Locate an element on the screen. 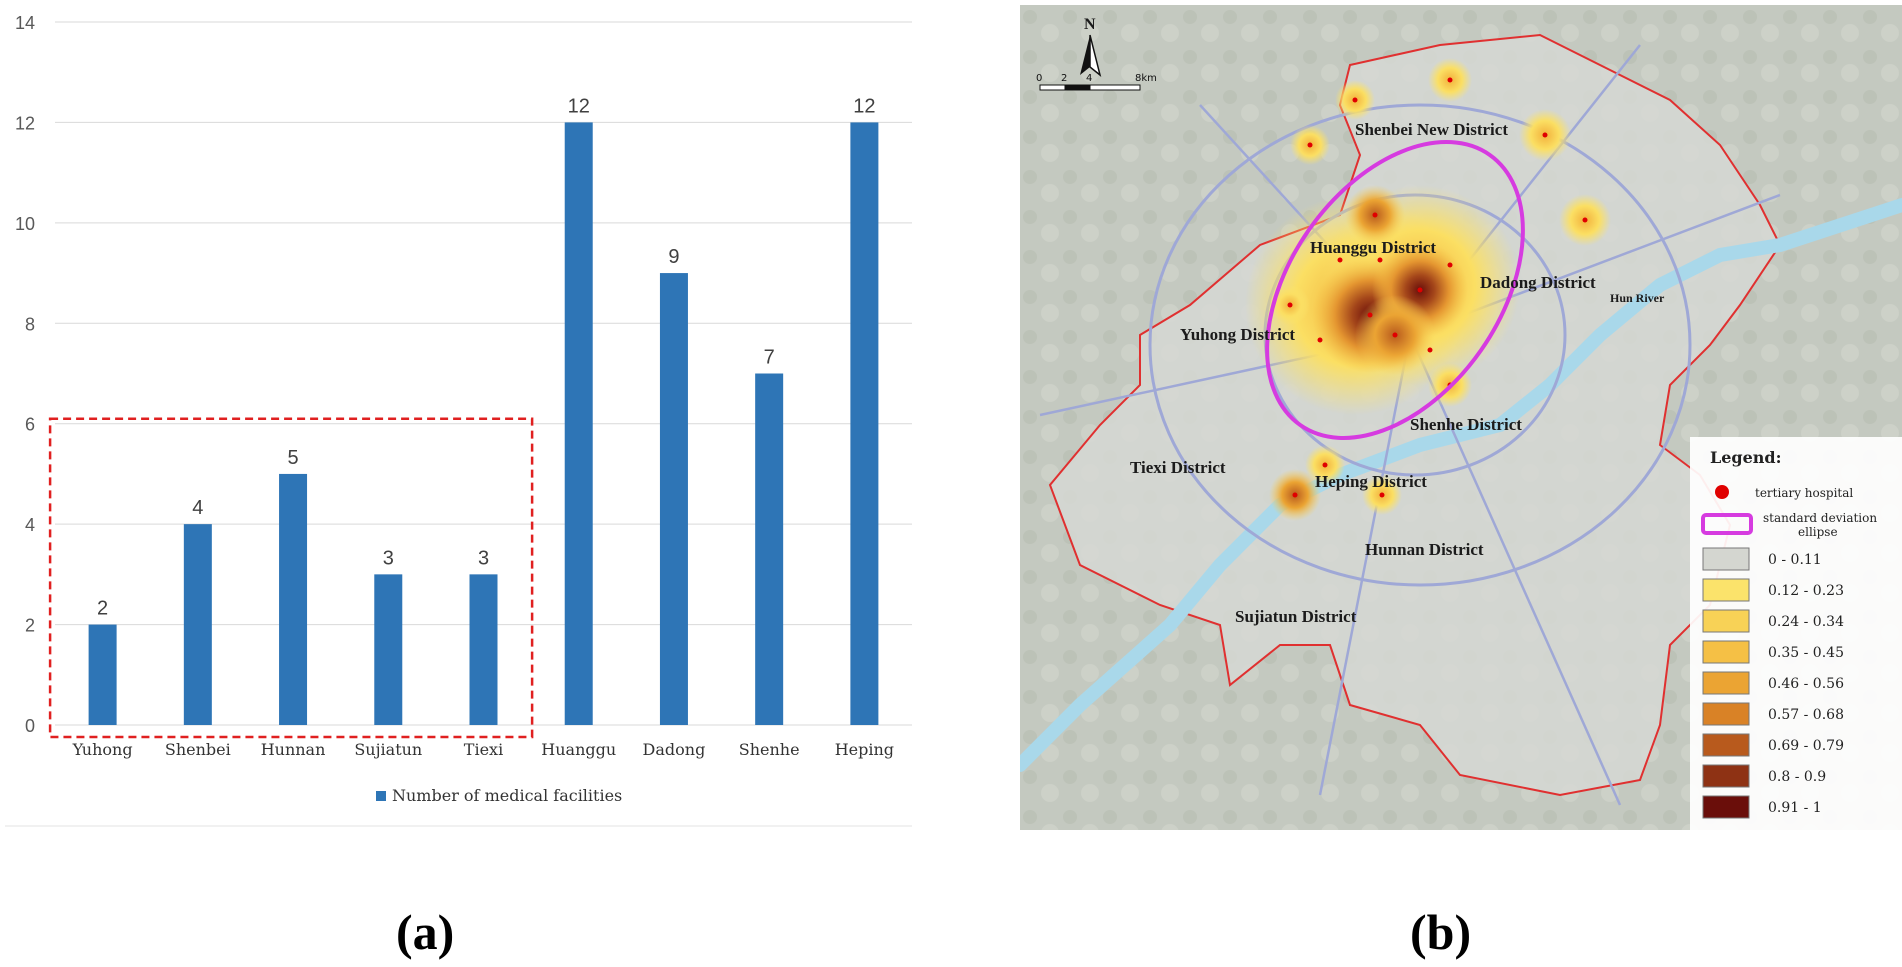 This screenshot has height=967, width=1902. x-tick-label: Huanggu is located at coordinates (578, 749).